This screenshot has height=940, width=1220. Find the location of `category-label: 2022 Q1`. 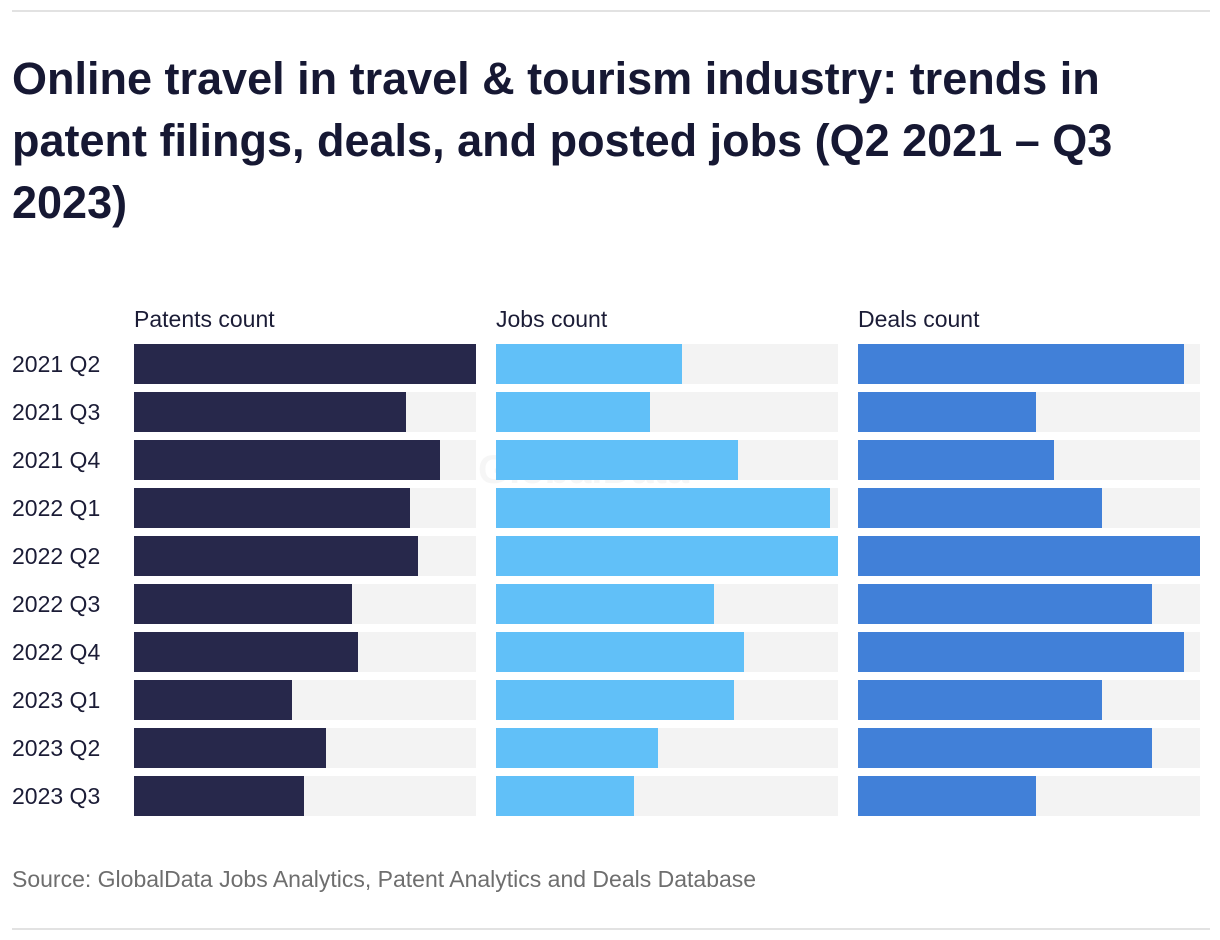

category-label: 2022 Q1 is located at coordinates (56, 508).